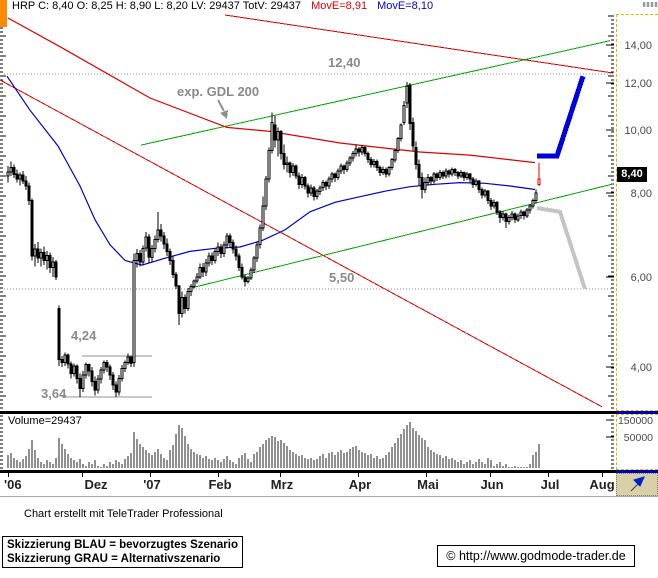  Describe the element at coordinates (638, 46) in the screenshot. I see `price-axis-label: 14,00` at that location.